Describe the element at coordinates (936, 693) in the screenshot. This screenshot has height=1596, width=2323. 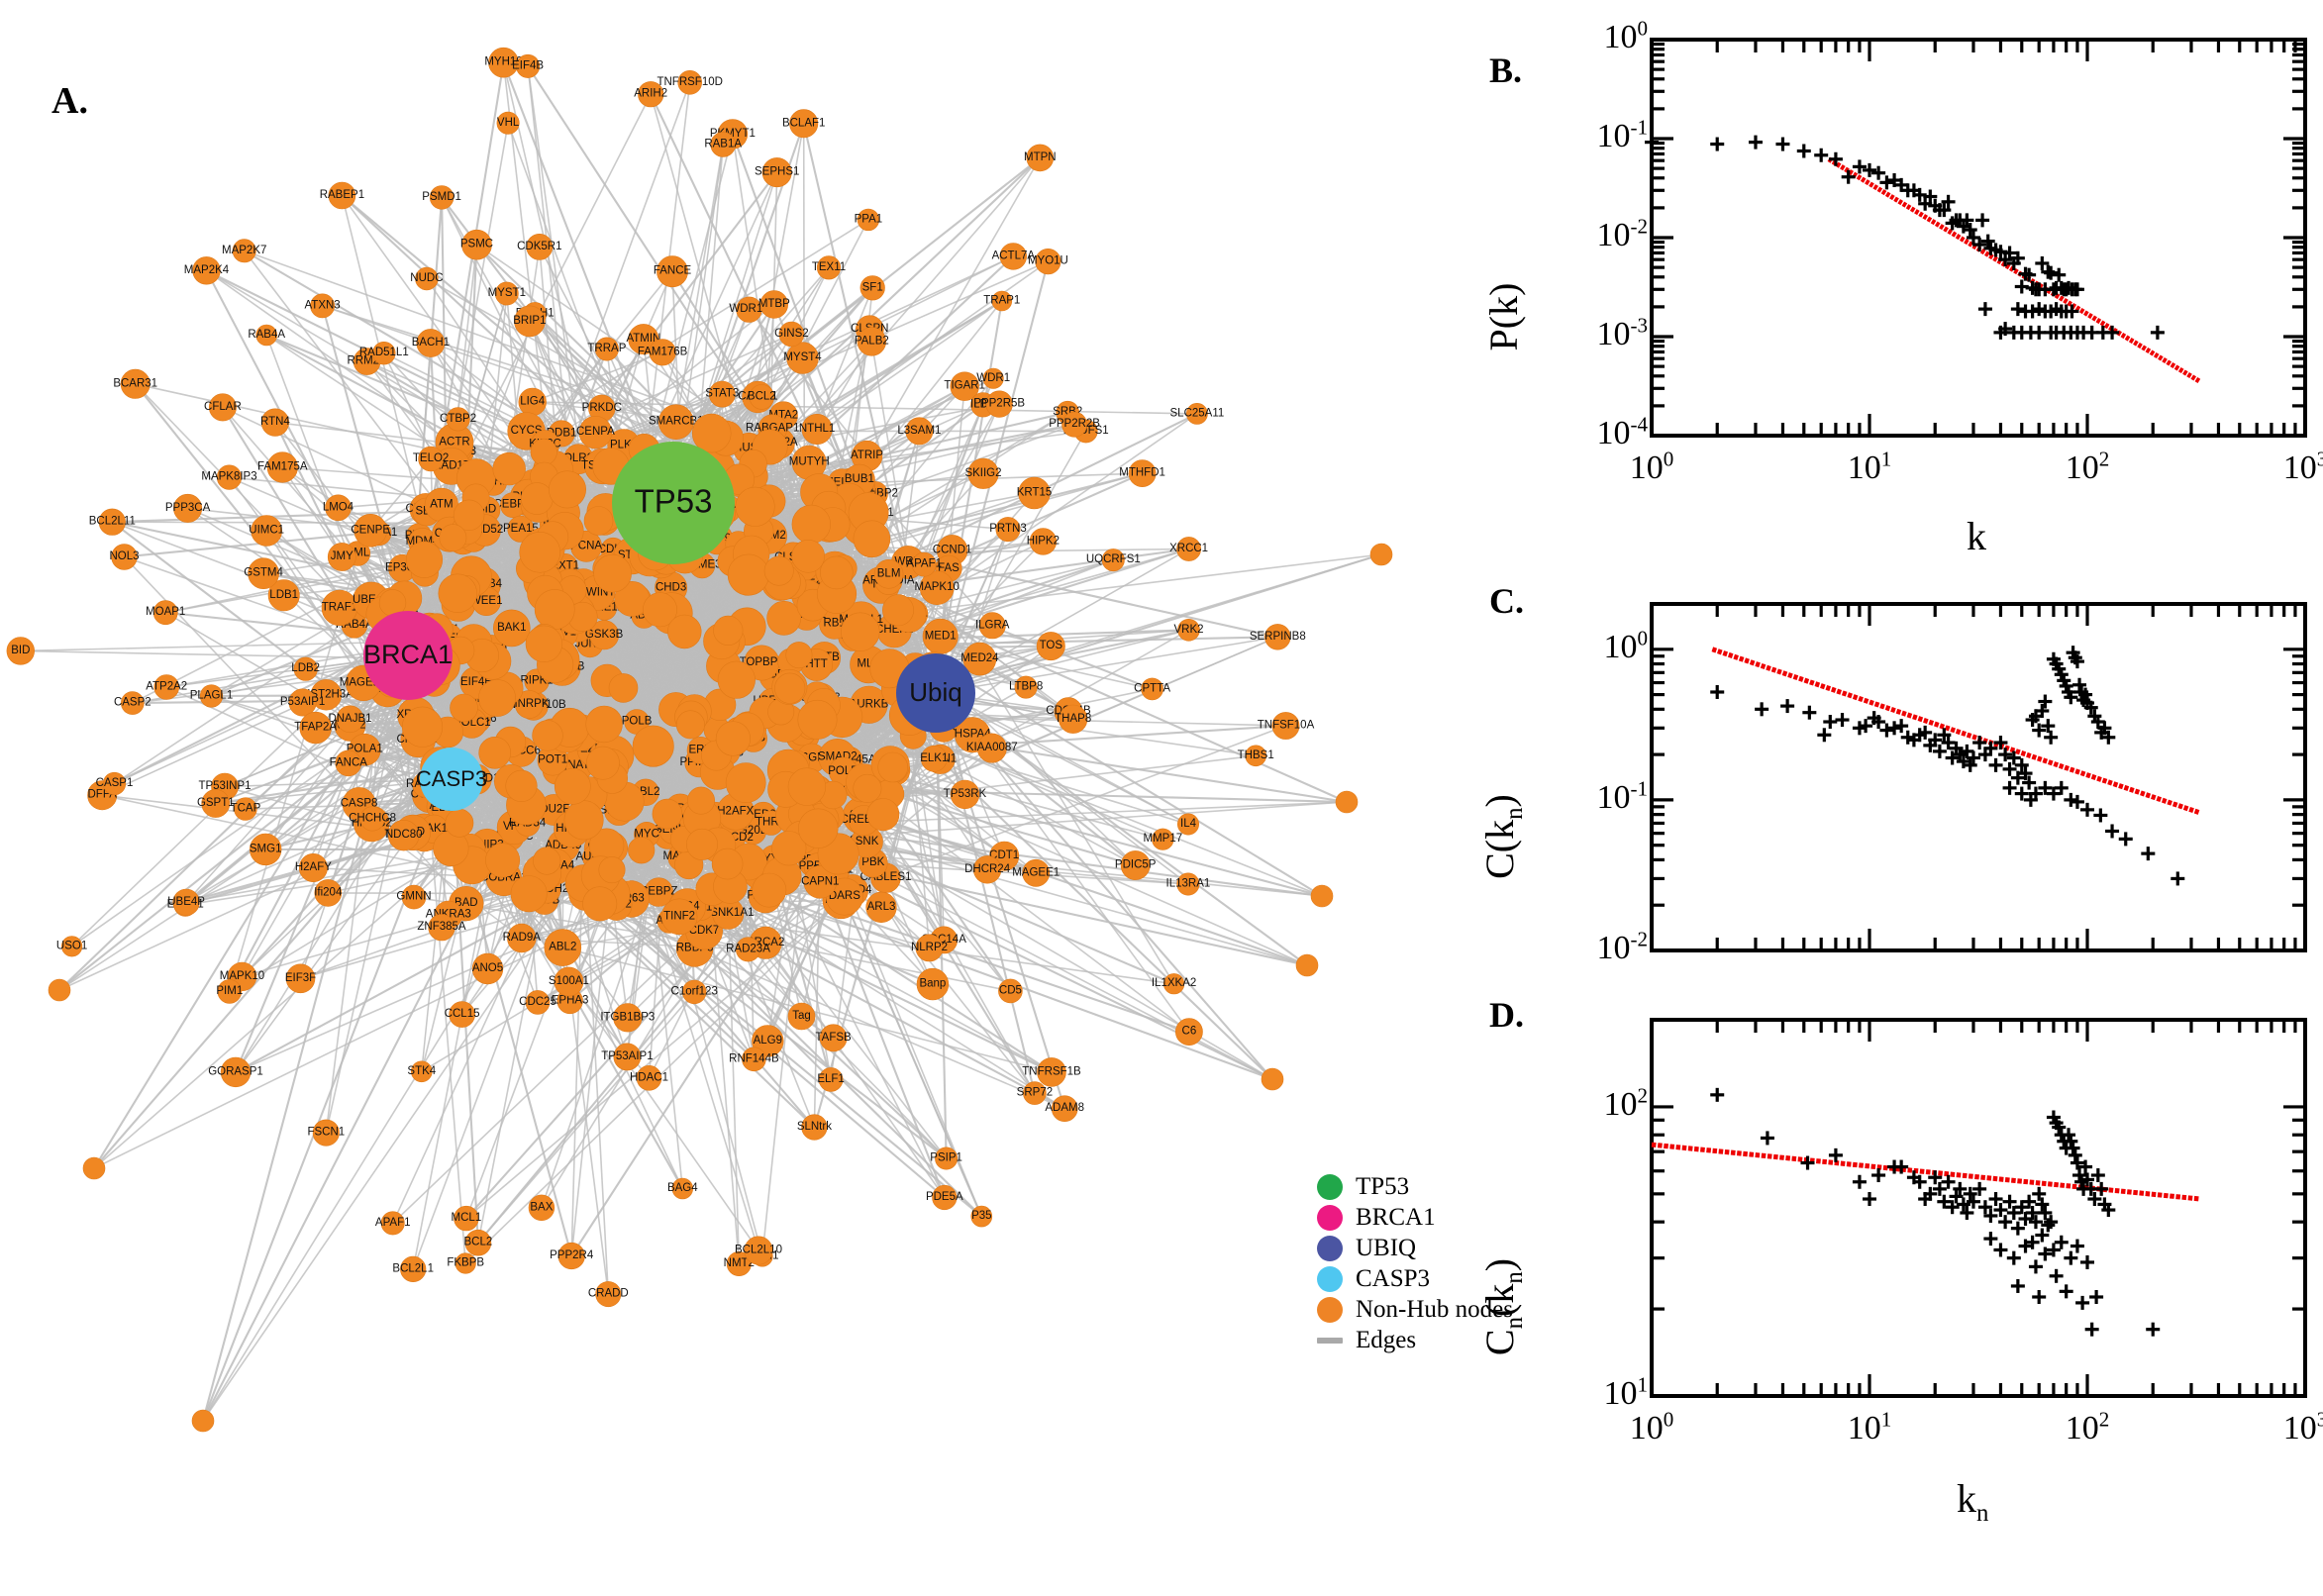
I see `hub-node-ubiq` at that location.